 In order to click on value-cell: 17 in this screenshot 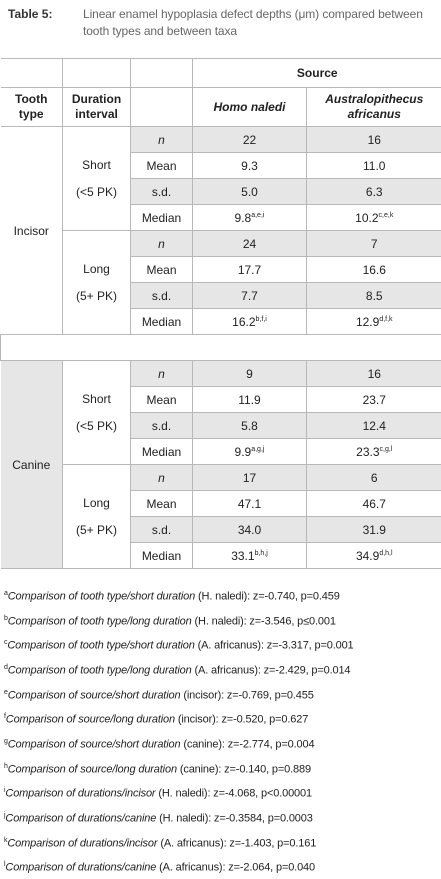, I will do `click(250, 478)`.